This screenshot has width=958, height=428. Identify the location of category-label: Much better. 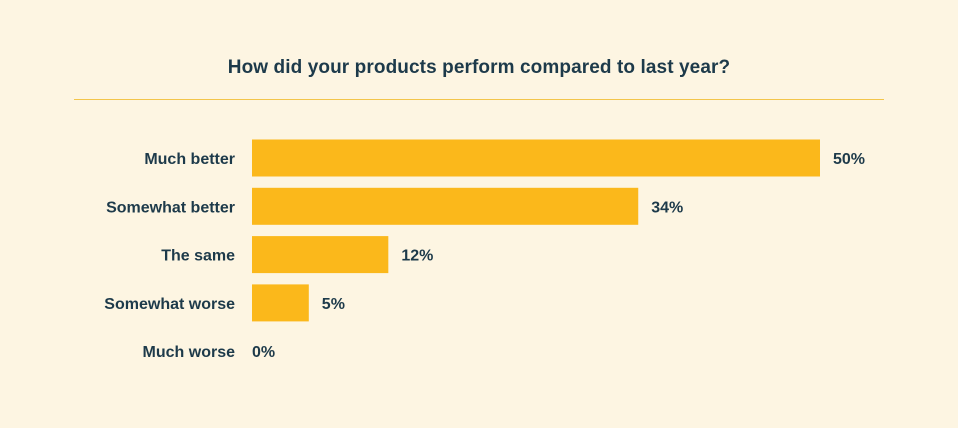
(189, 159).